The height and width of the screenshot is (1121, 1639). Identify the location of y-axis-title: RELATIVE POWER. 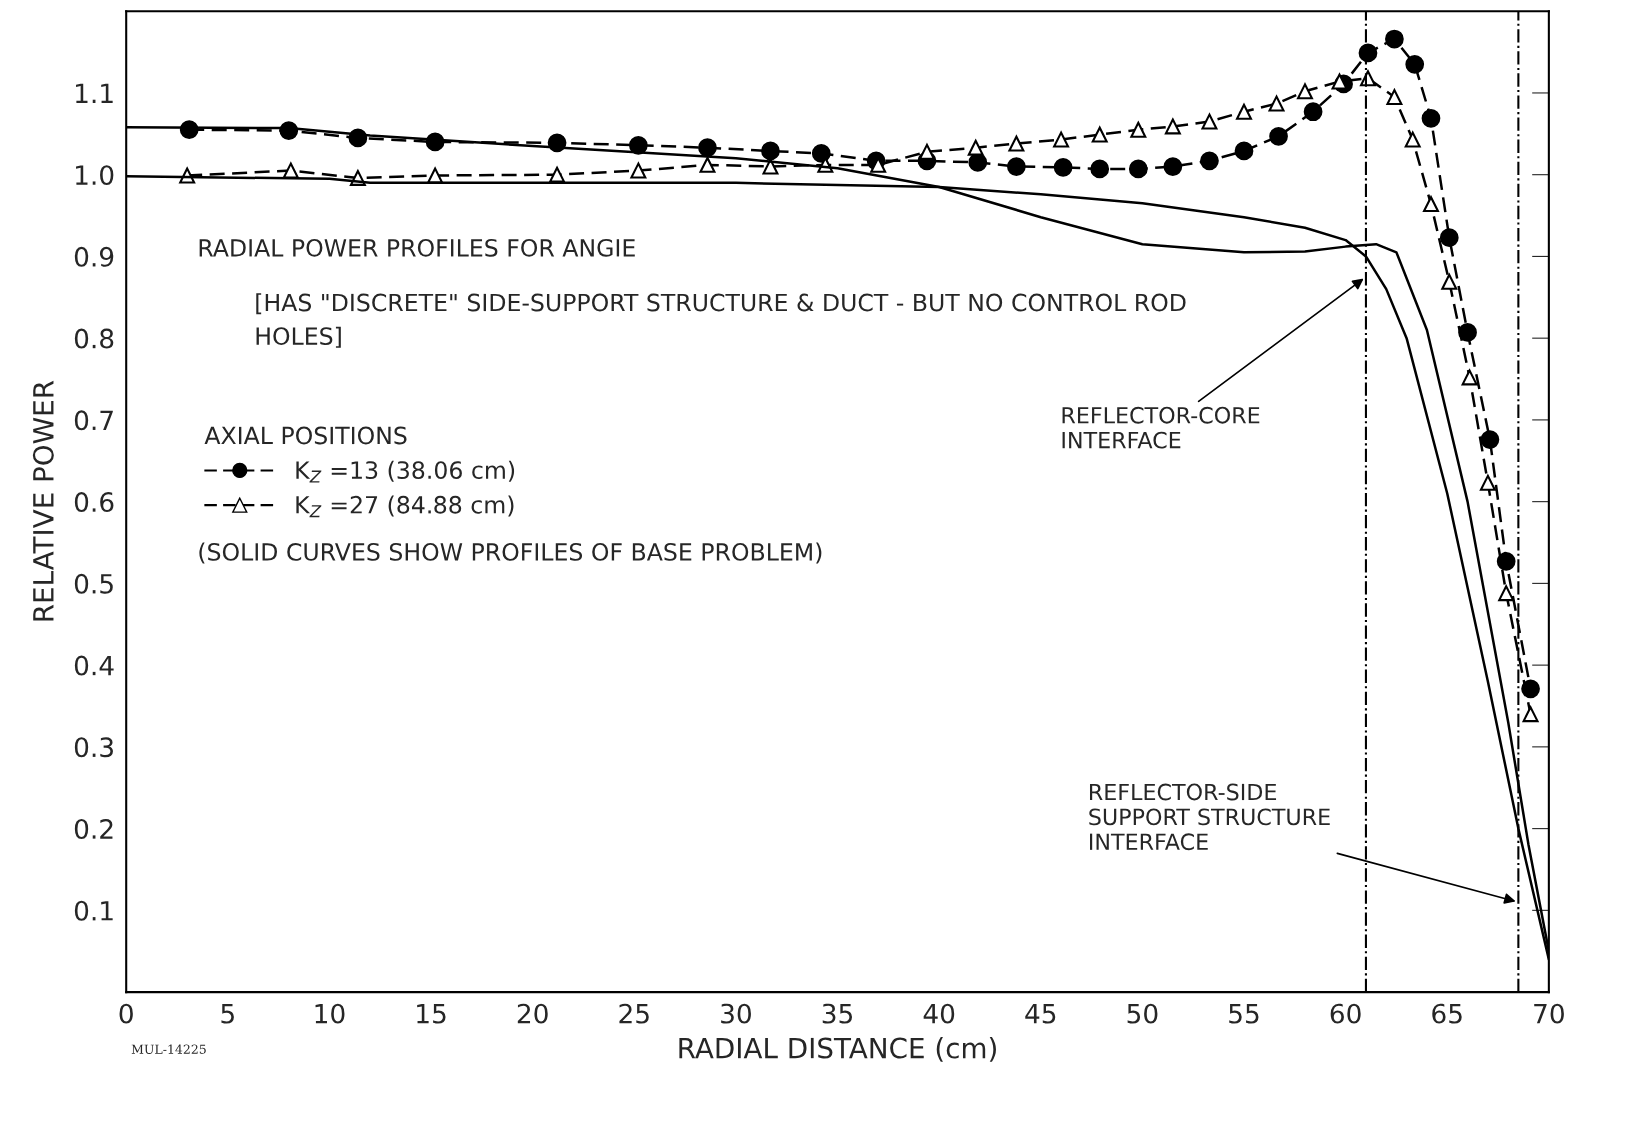
(43, 500).